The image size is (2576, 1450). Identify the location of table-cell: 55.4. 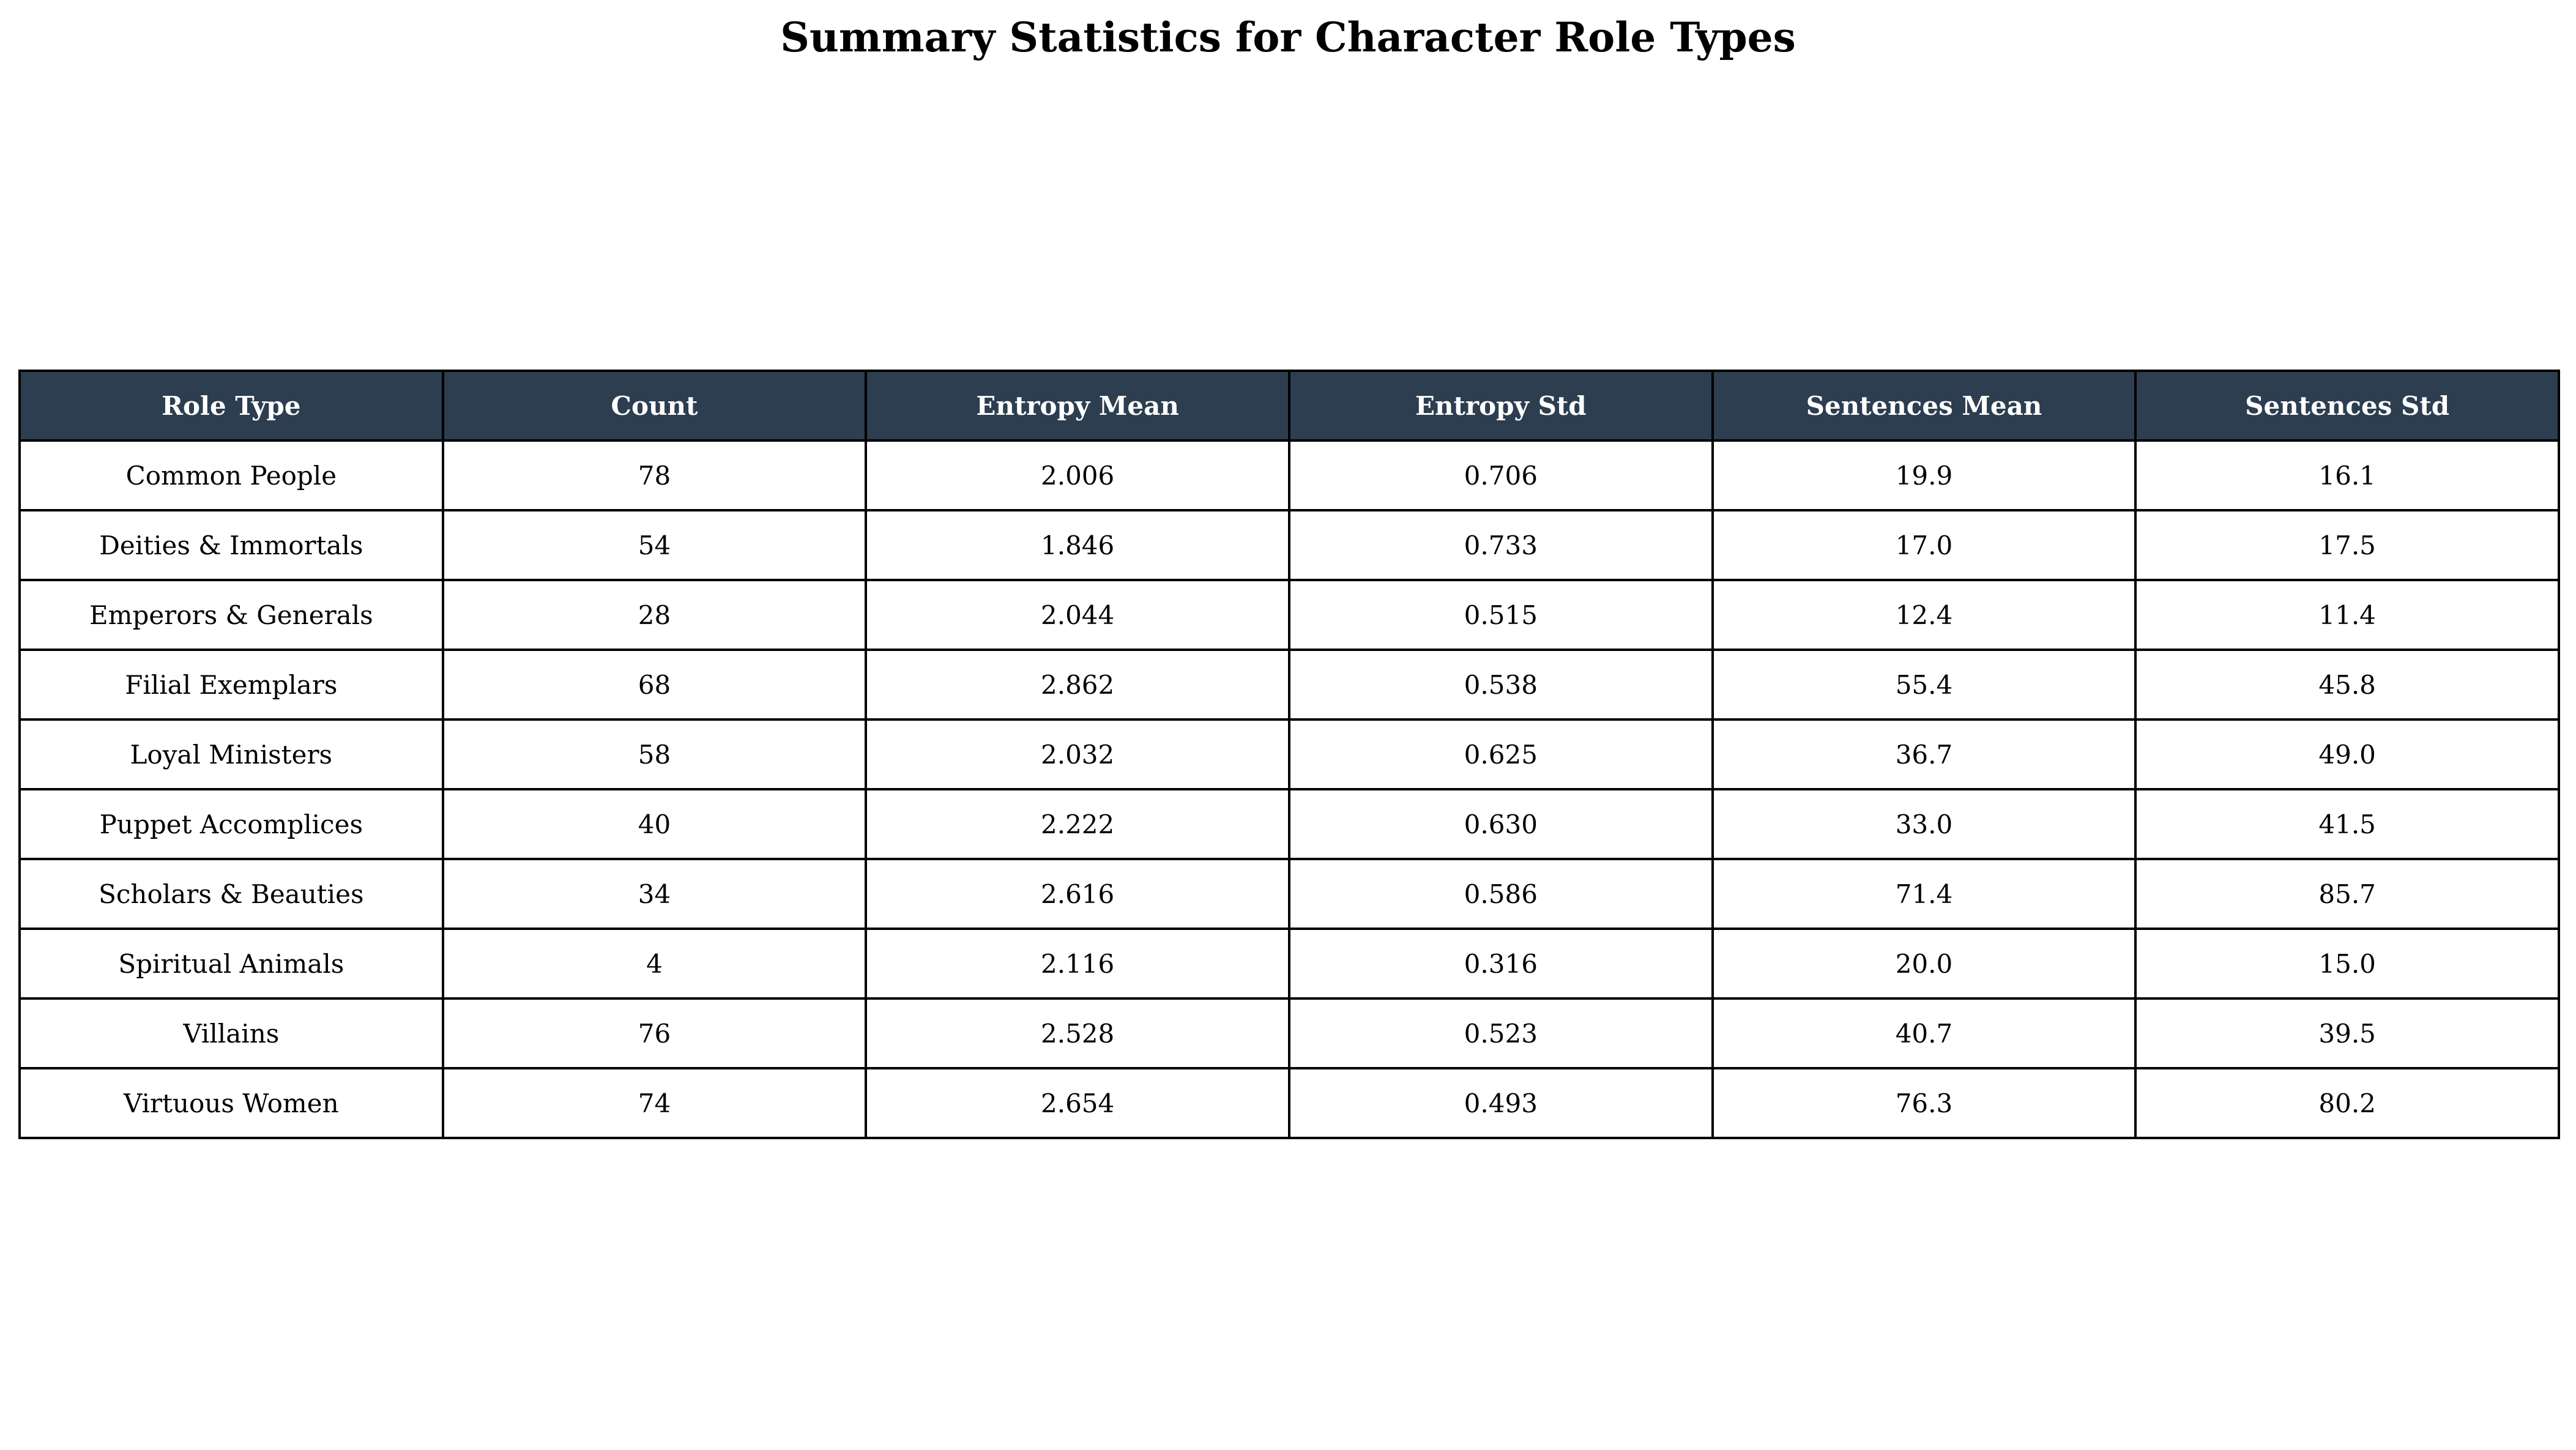
(1924, 685).